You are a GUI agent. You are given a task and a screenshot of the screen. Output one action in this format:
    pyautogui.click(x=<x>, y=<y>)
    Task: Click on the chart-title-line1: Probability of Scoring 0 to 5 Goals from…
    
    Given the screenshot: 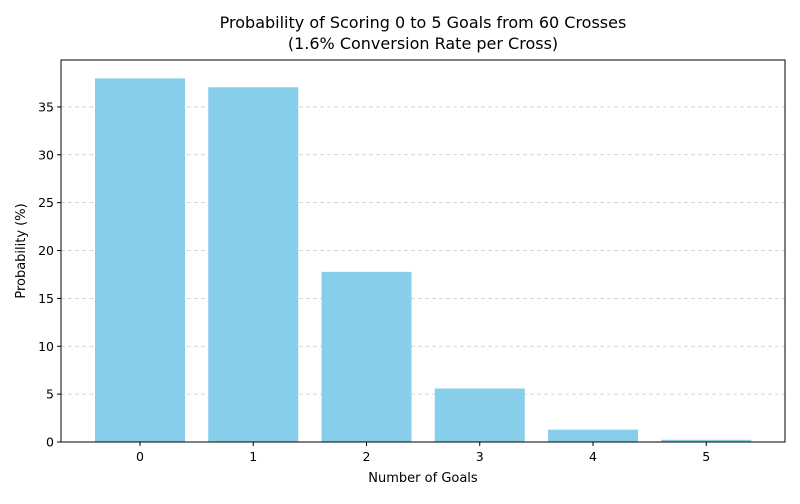 What is the action you would take?
    pyautogui.click(x=423, y=22)
    